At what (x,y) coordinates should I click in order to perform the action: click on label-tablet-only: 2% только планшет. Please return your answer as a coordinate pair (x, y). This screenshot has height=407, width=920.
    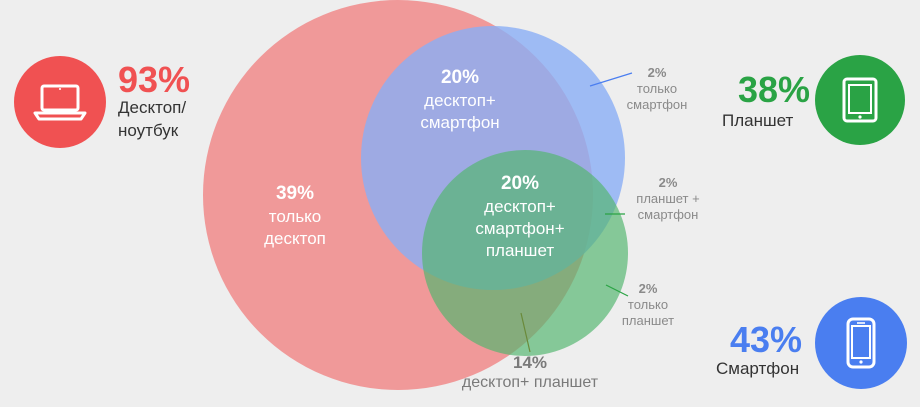
    Looking at the image, I should click on (648, 304).